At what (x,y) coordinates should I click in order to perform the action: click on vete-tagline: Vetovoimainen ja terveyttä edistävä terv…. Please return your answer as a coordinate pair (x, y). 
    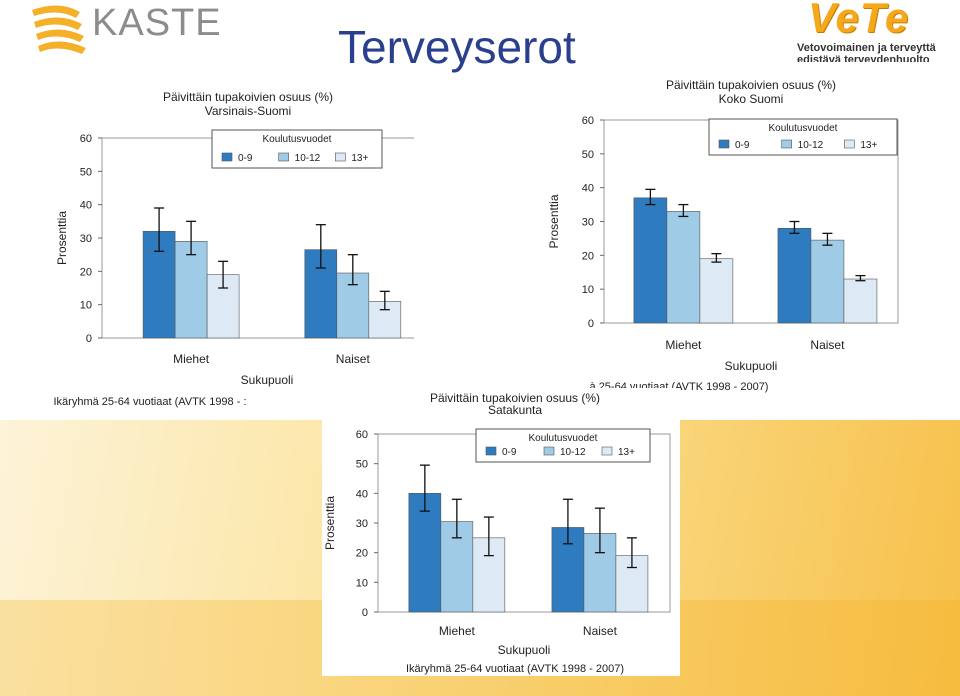
    Looking at the image, I should click on (878, 52).